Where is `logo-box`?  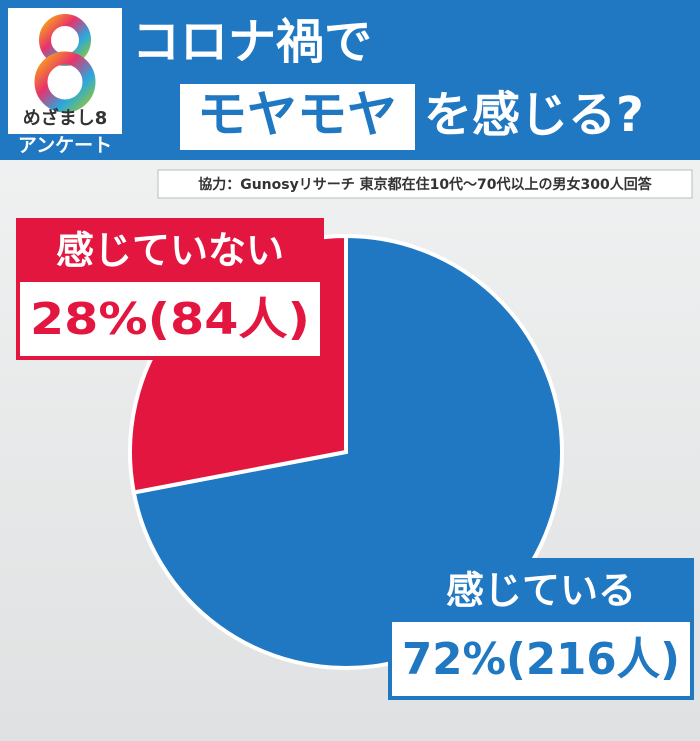
logo-box is located at coordinates (65, 71).